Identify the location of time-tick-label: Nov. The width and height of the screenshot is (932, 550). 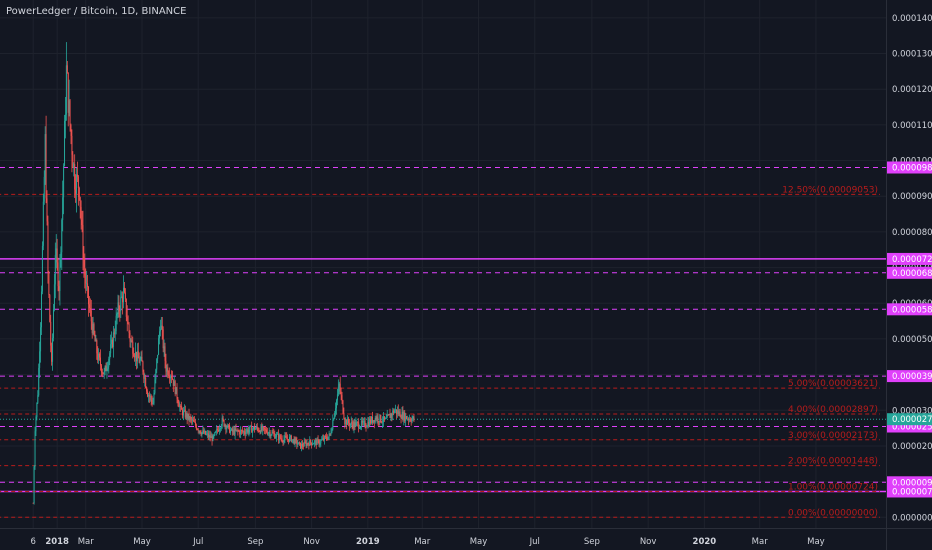
(648, 542).